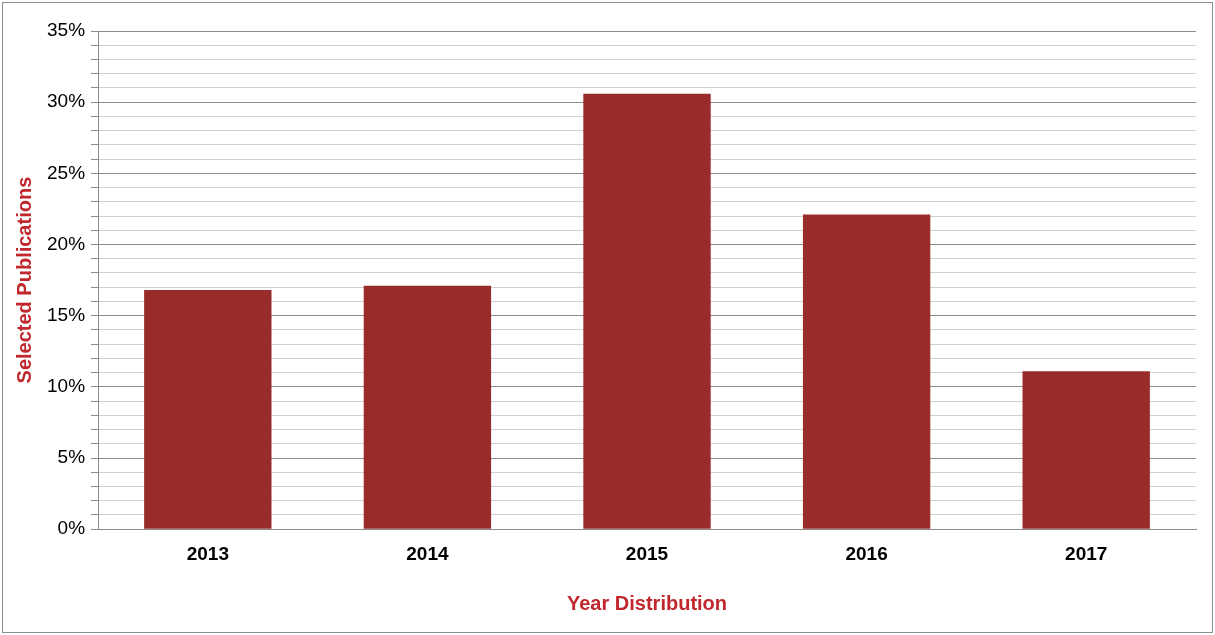 The image size is (1215, 635). Describe the element at coordinates (1086, 553) in the screenshot. I see `x-tick-label: 2017` at that location.